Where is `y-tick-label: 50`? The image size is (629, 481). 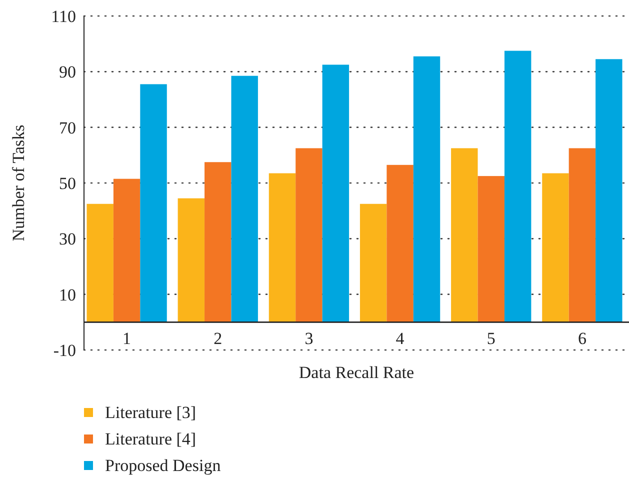
y-tick-label: 50 is located at coordinates (67, 183).